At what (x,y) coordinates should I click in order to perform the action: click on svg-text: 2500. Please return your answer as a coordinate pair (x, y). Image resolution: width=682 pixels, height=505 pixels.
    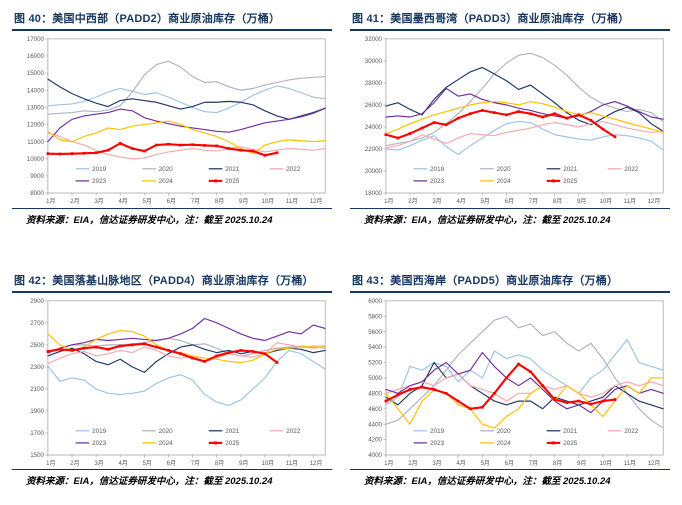
    Looking at the image, I should click on (37, 345).